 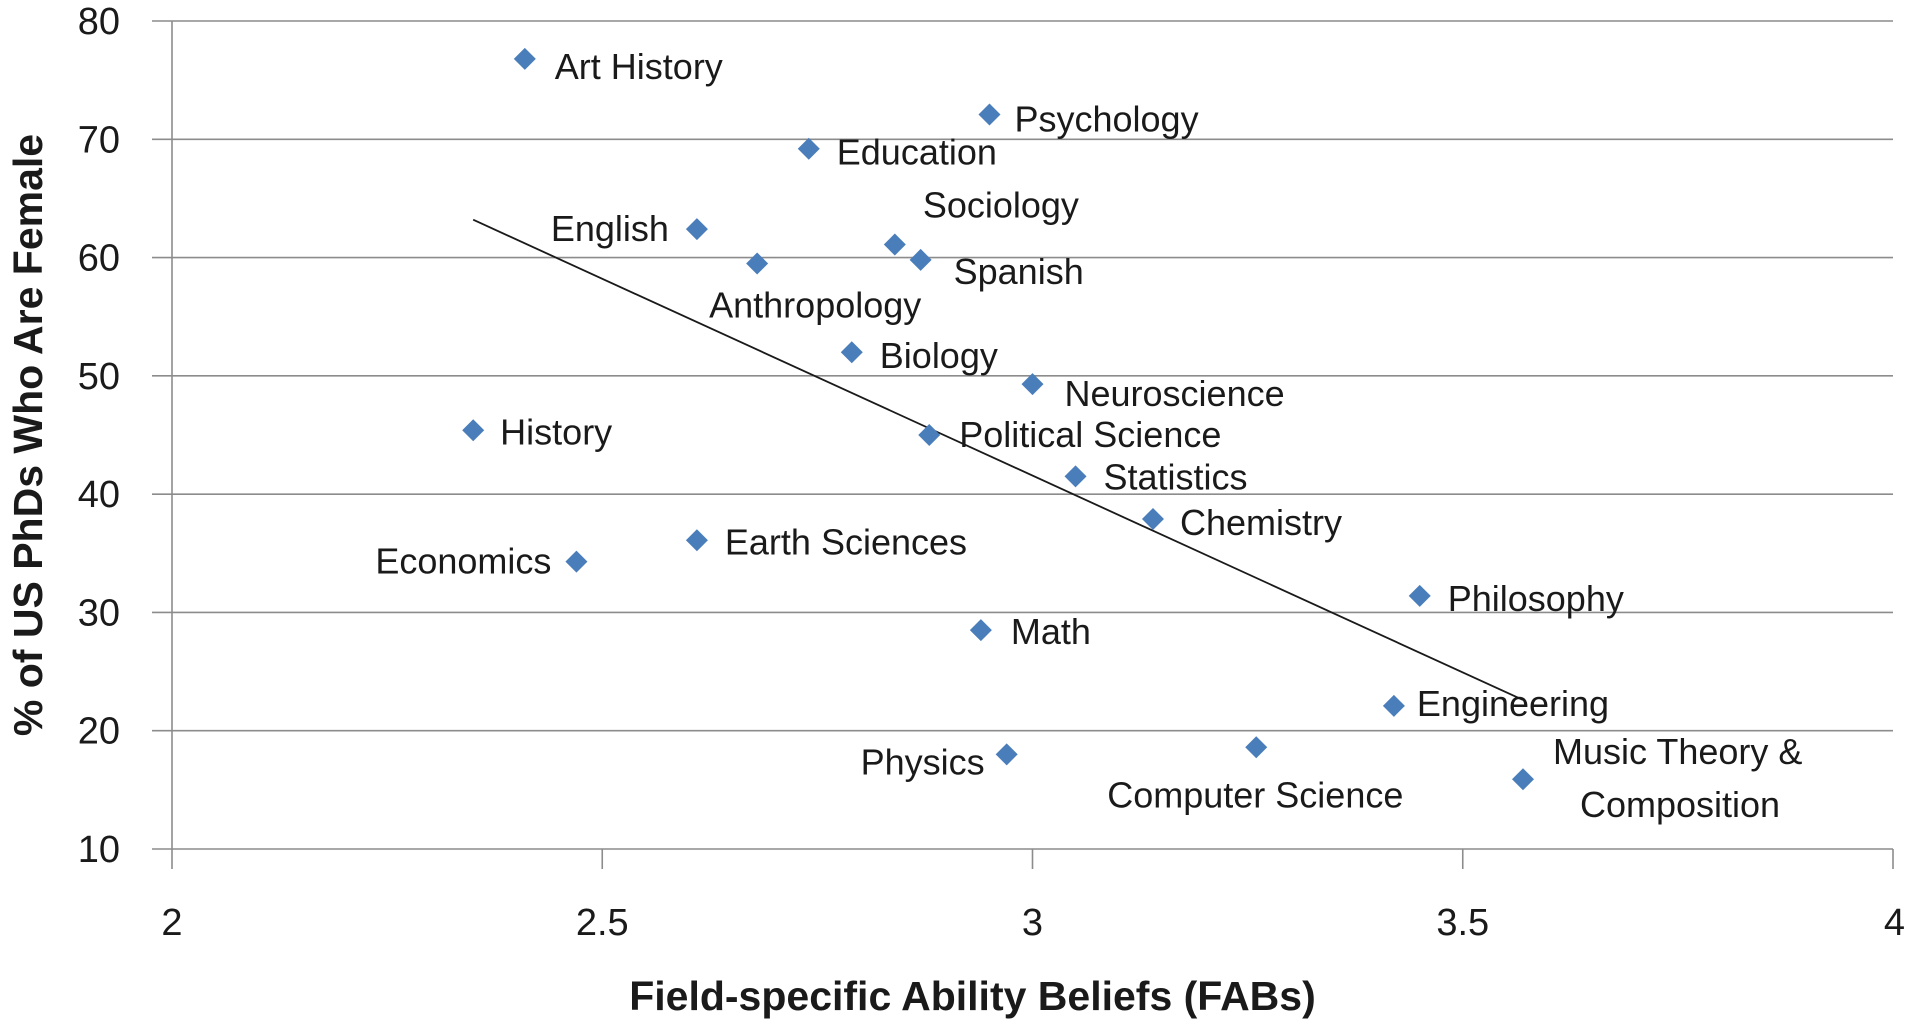 I want to click on point-label: Math, so click(x=1051, y=631).